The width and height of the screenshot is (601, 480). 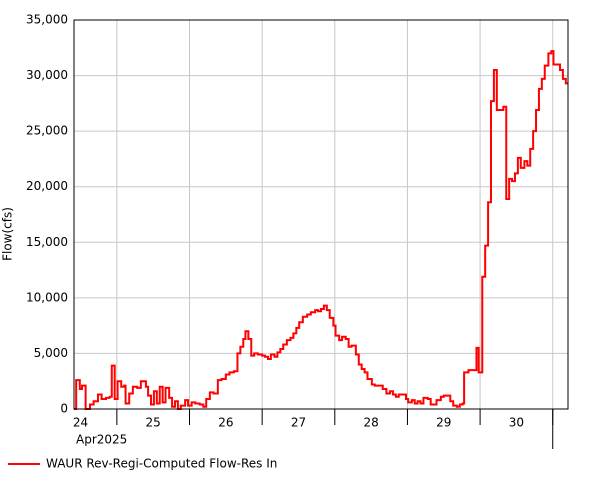 What do you see at coordinates (8, 234) in the screenshot?
I see `y-axis-label: Flow(cfs)` at bounding box center [8, 234].